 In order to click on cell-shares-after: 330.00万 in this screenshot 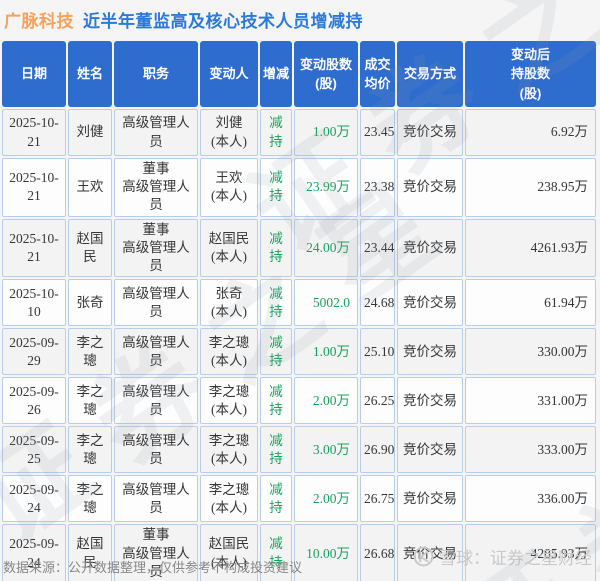, I will do `click(530, 352)`.